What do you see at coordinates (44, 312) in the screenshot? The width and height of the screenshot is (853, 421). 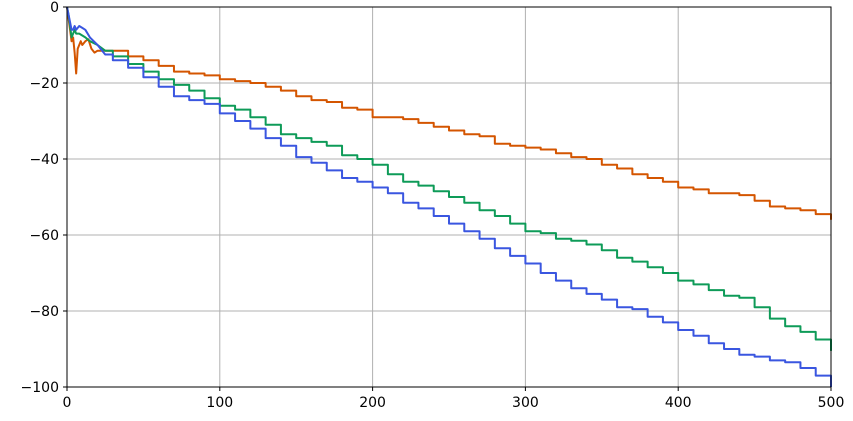 I see `y-tick-label: −80` at bounding box center [44, 312].